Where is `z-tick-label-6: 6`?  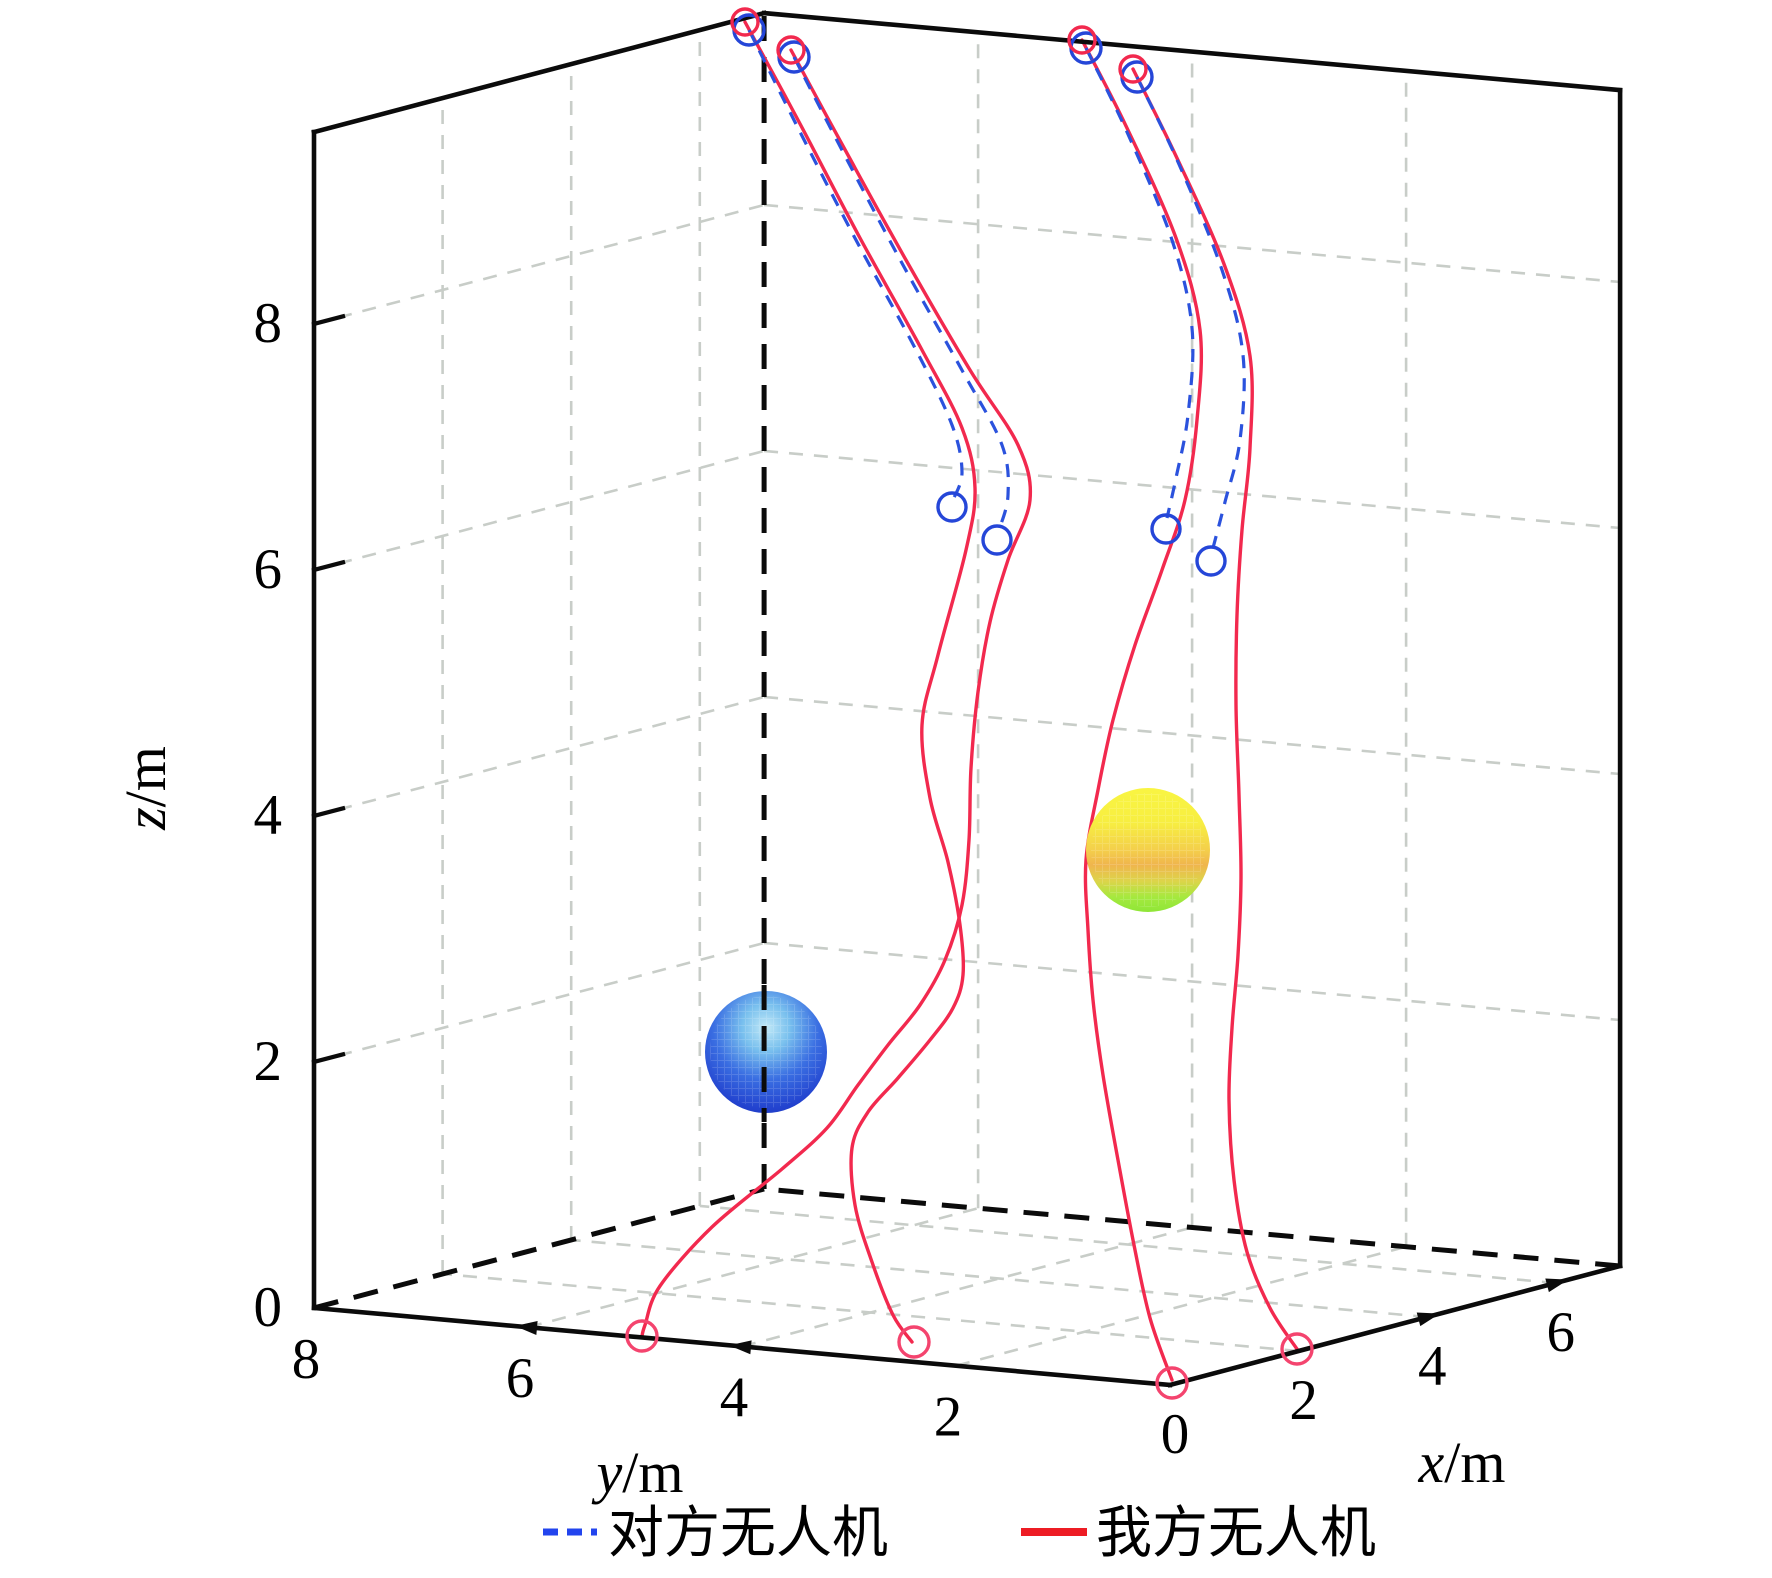
z-tick-label-6: 6 is located at coordinates (268, 569).